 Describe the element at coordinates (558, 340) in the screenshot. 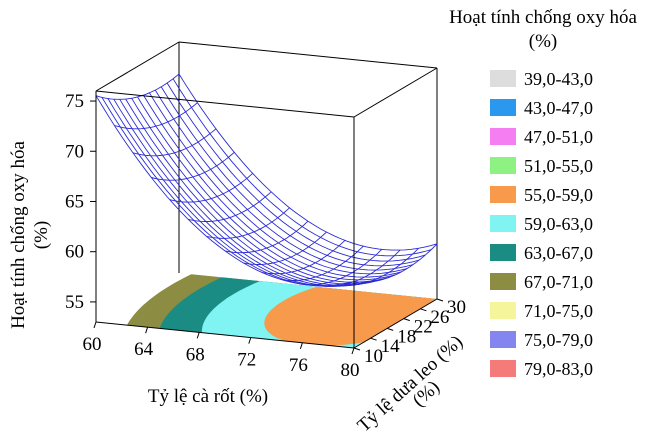

I see `legend-label: 75,0-79,0` at that location.